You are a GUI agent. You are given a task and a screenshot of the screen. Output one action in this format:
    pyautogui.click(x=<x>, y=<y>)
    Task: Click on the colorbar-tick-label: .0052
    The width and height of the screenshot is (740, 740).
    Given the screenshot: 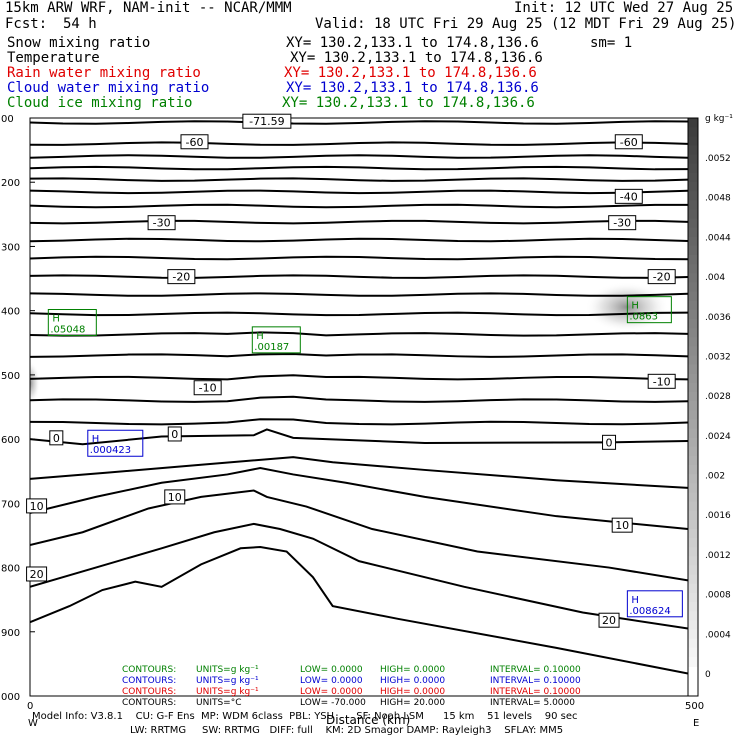 What is the action you would take?
    pyautogui.click(x=718, y=159)
    